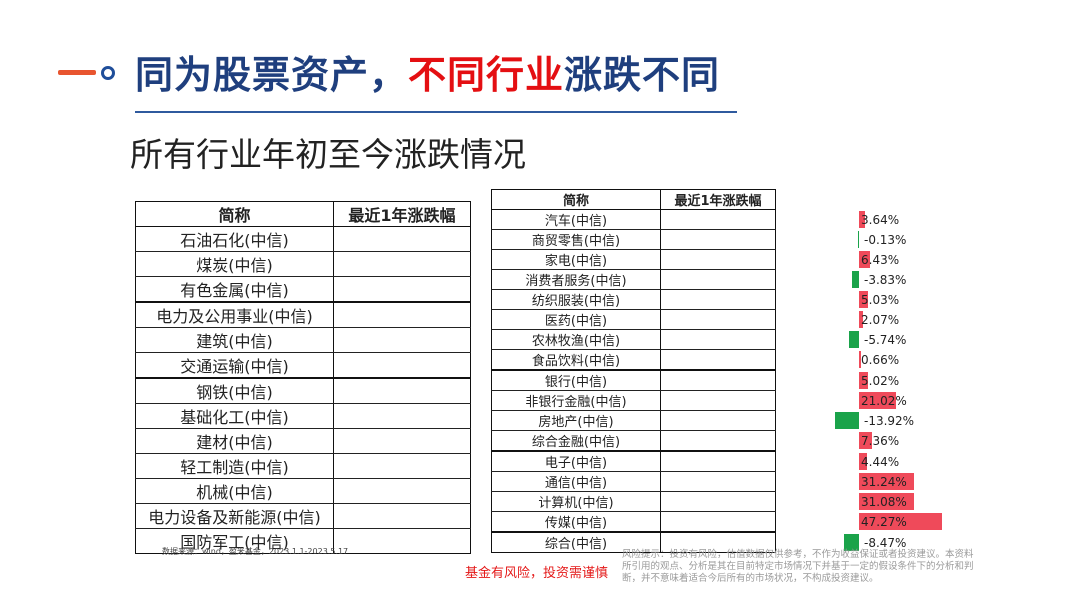 The height and width of the screenshot is (608, 1080). What do you see at coordinates (787, 420) in the screenshot?
I see `change-cell: -13.92%` at bounding box center [787, 420].